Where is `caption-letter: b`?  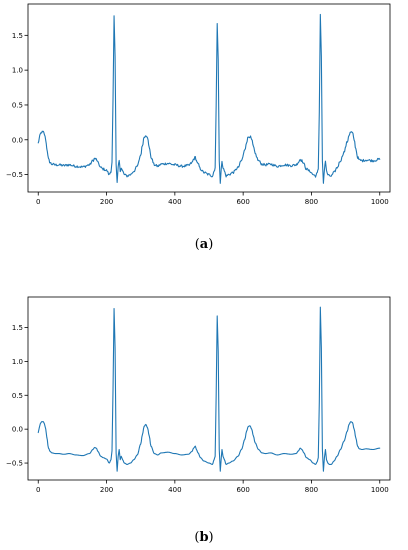
caption-letter: b is located at coordinates (203, 537).